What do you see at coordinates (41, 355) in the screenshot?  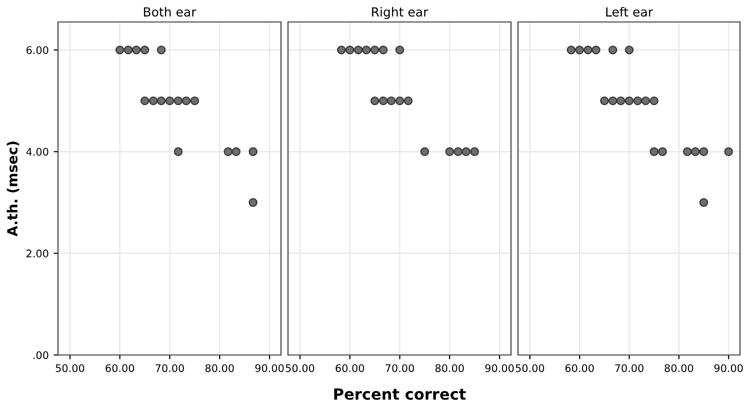 I see `y-tick-label: .00` at bounding box center [41, 355].